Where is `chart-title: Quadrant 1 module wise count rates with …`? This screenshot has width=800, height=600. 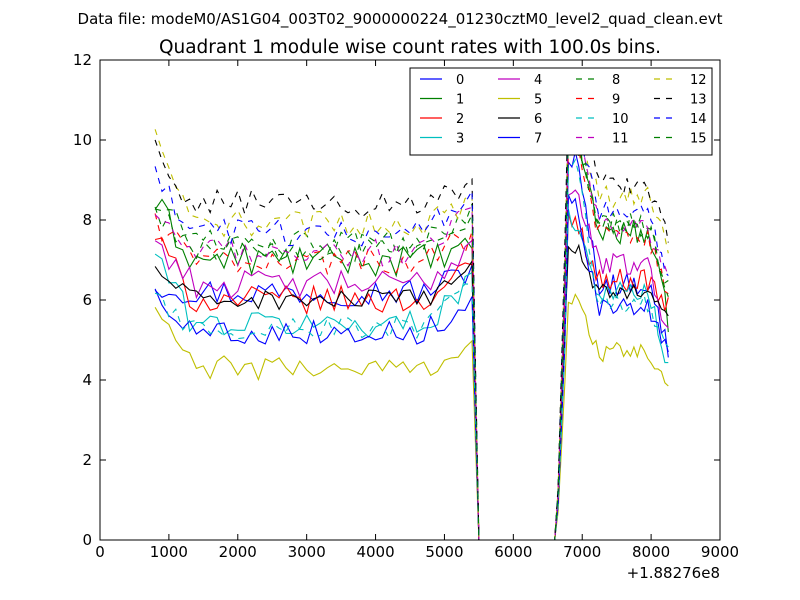
chart-title: Quadrant 1 module wise count rates with … is located at coordinates (410, 47).